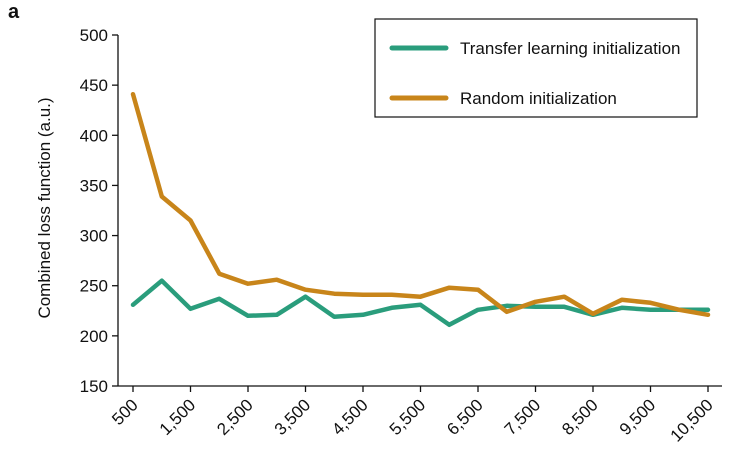 This screenshot has width=756, height=456. What do you see at coordinates (538, 98) in the screenshot?
I see `legend-label: Random initialization` at bounding box center [538, 98].